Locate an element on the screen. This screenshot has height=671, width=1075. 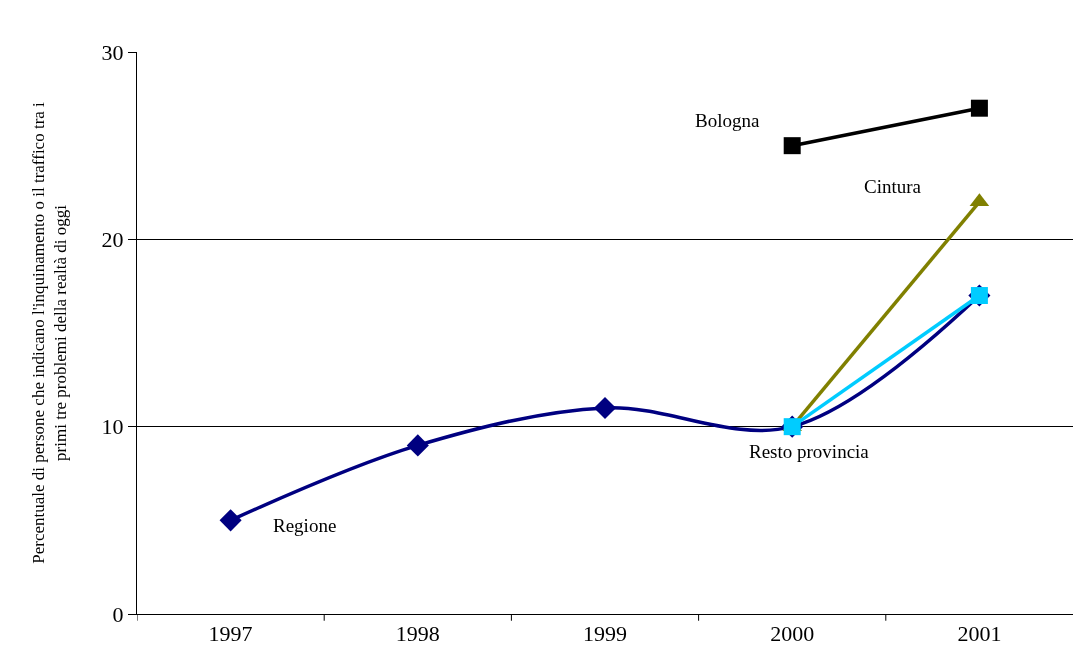
x-tick-label: 2000 is located at coordinates (792, 634).